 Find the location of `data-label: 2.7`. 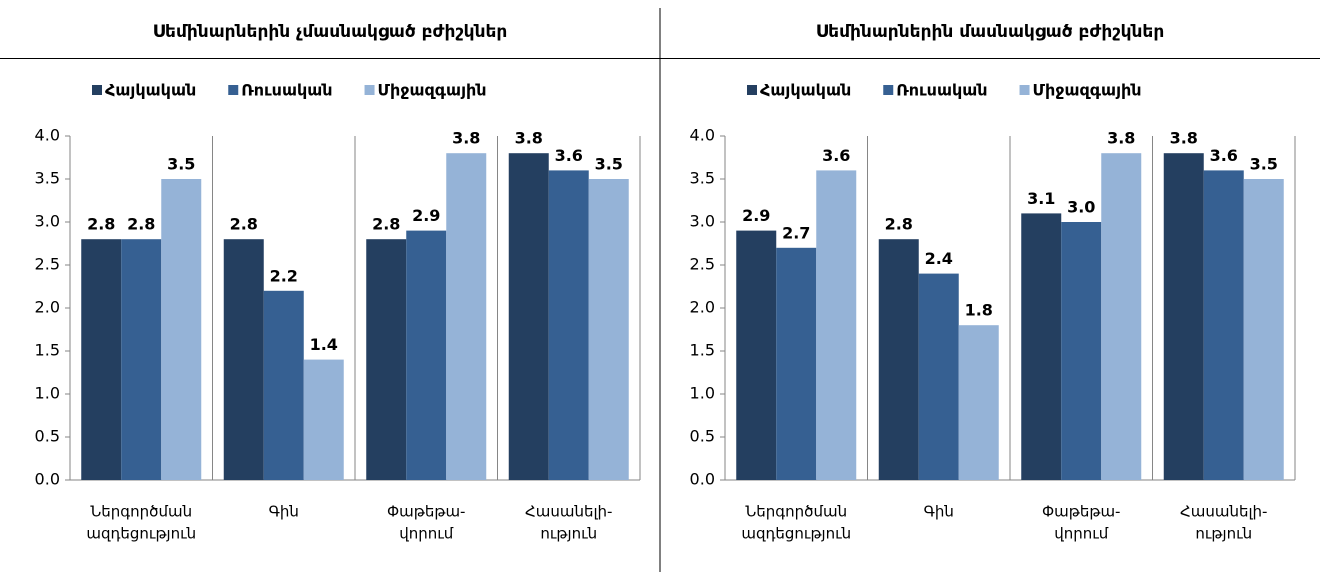

data-label: 2.7 is located at coordinates (796, 232).